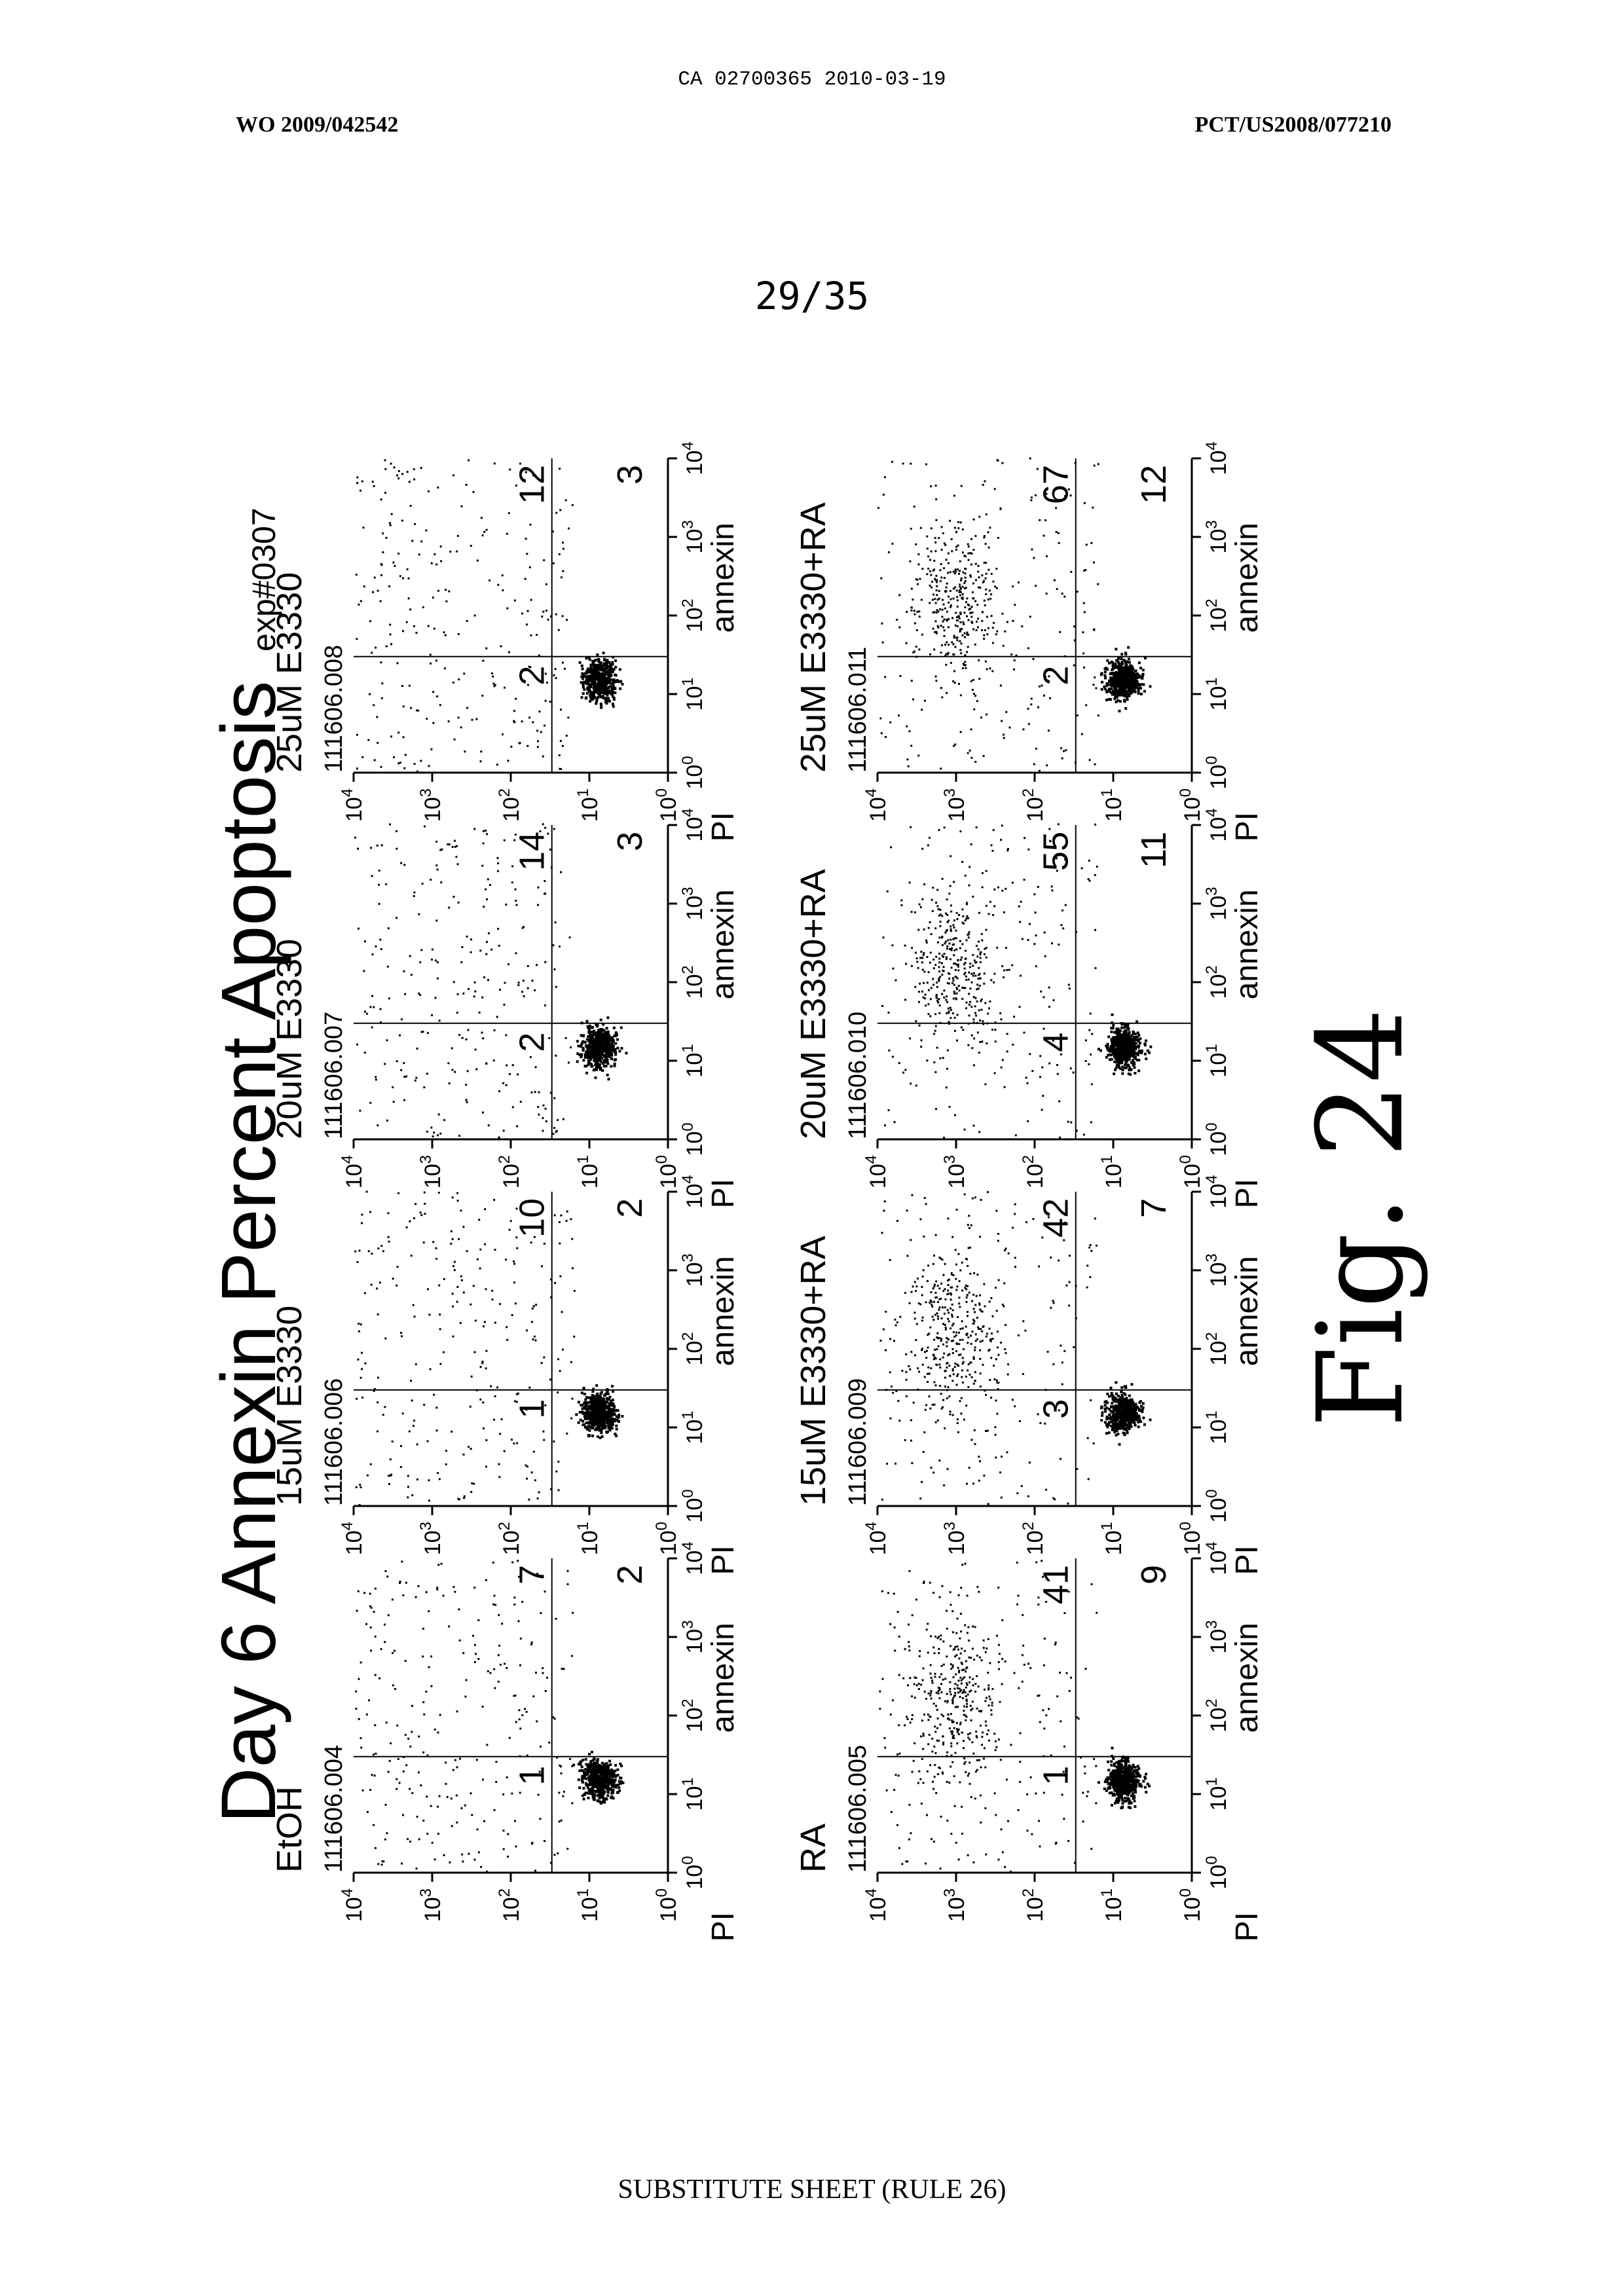  I want to click on y-tick-label: 104, so click(353, 1905).